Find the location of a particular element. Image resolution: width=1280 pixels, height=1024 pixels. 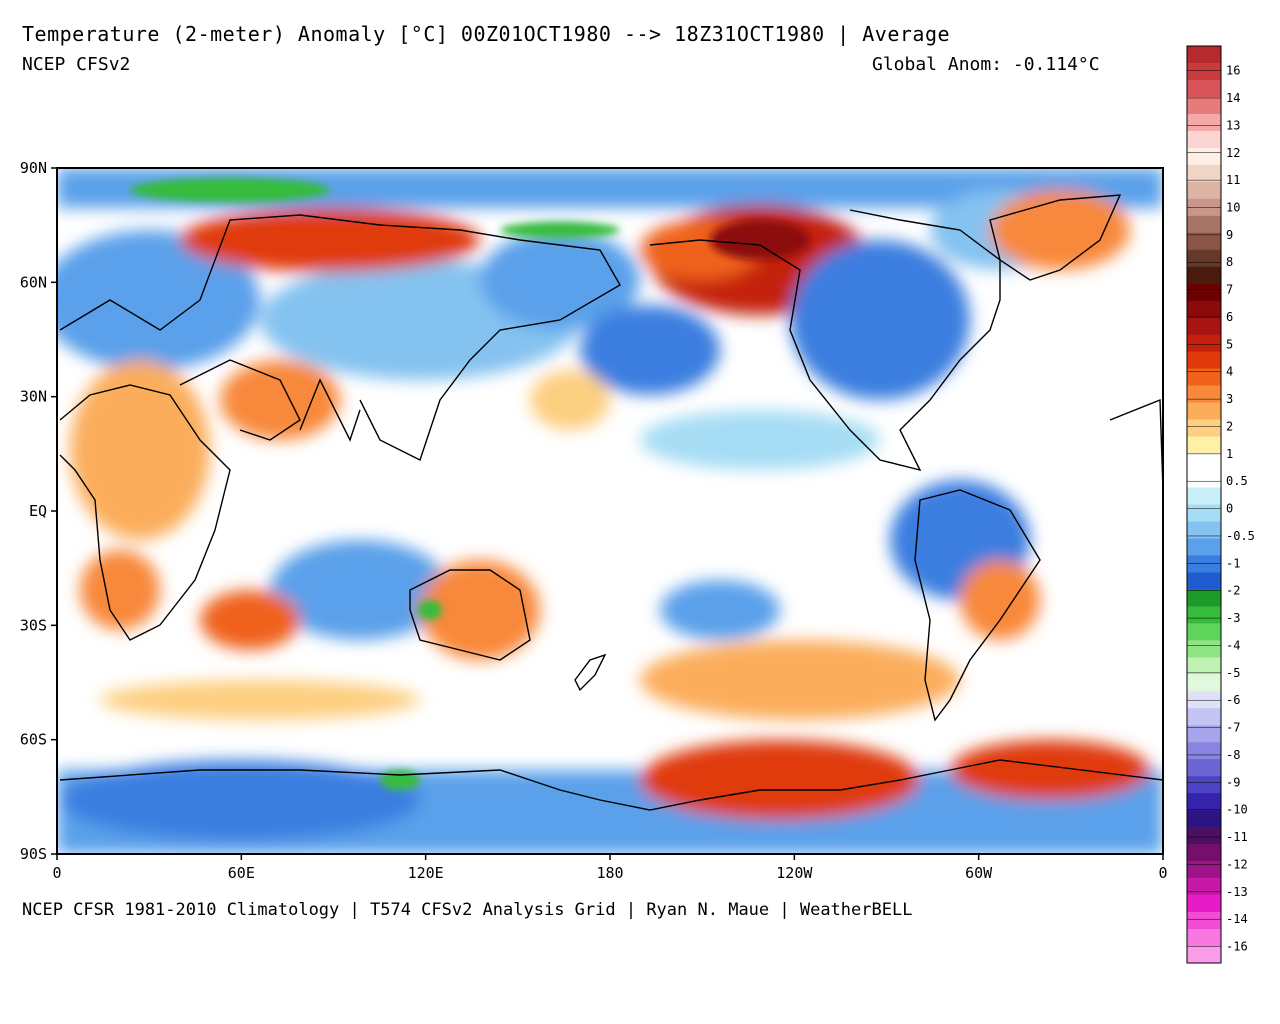

colorbar-label: 1 is located at coordinates (1229, 454).